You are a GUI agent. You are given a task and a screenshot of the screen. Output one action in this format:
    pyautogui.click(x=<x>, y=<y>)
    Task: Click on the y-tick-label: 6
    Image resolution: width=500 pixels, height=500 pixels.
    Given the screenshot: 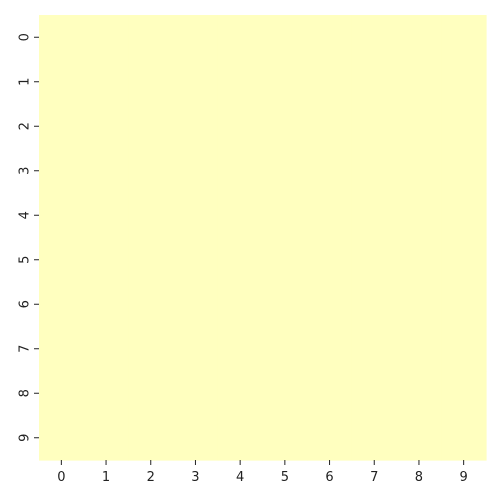 What is the action you would take?
    pyautogui.click(x=25, y=304)
    